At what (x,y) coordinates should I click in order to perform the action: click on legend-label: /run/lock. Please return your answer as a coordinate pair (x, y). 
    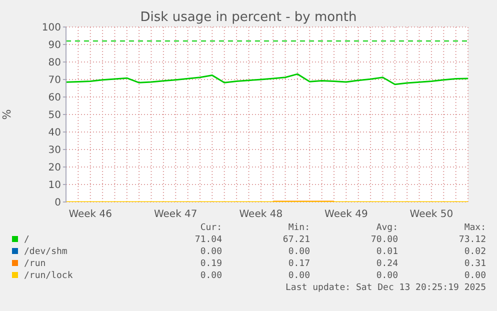
    Looking at the image, I should click on (48, 276).